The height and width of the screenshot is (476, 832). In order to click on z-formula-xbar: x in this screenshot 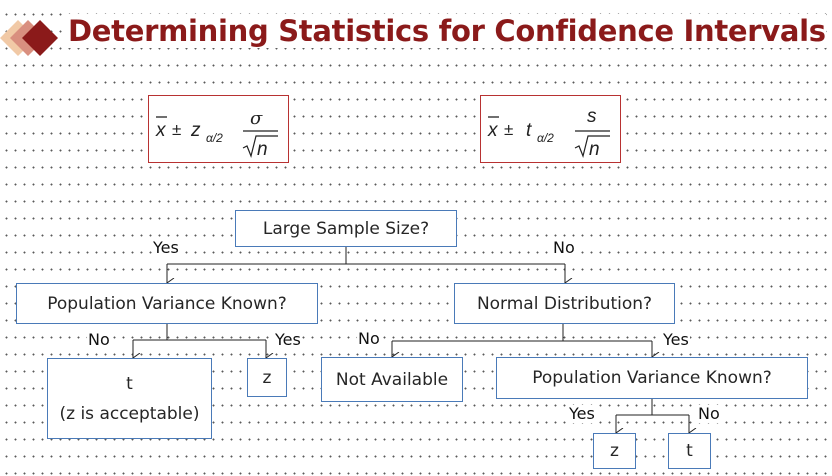, I will do `click(161, 130)`.